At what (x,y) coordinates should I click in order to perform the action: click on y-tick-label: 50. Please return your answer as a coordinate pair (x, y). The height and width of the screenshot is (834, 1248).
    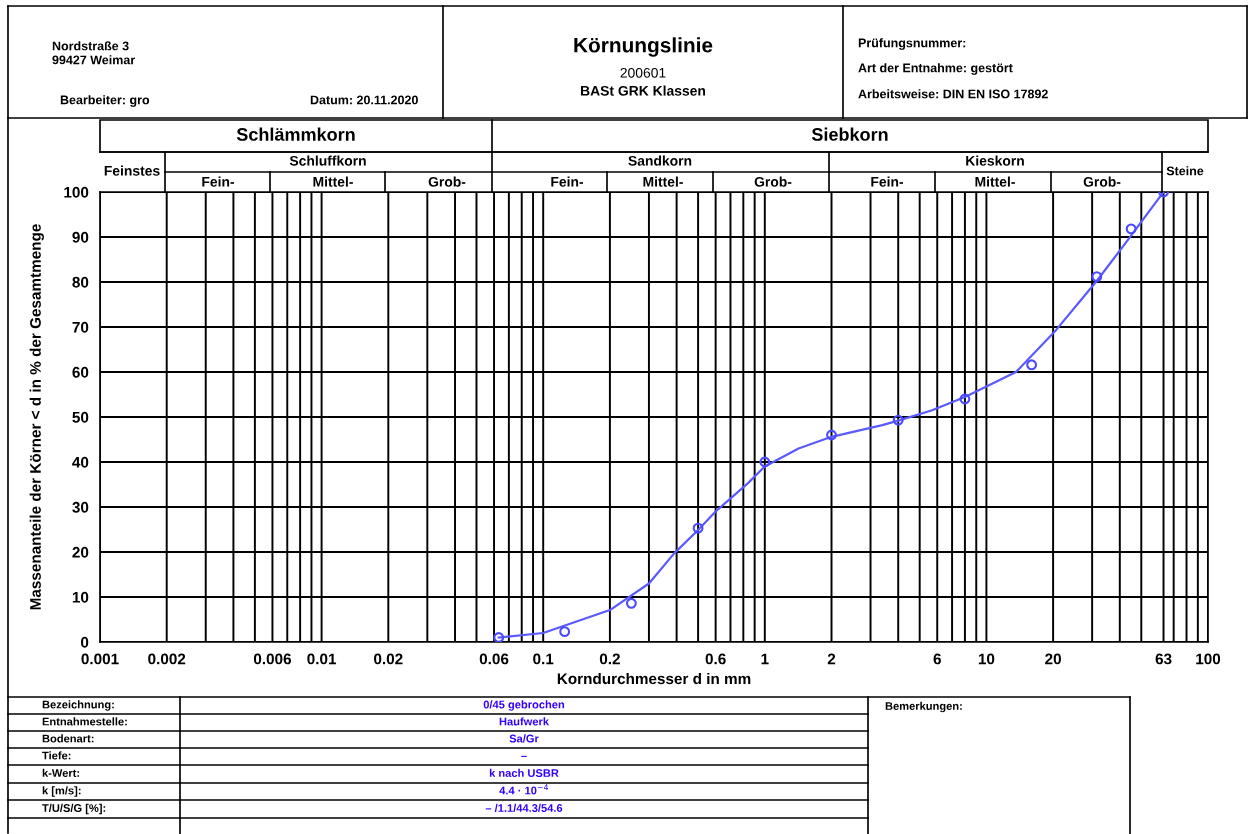
    Looking at the image, I should click on (80, 417).